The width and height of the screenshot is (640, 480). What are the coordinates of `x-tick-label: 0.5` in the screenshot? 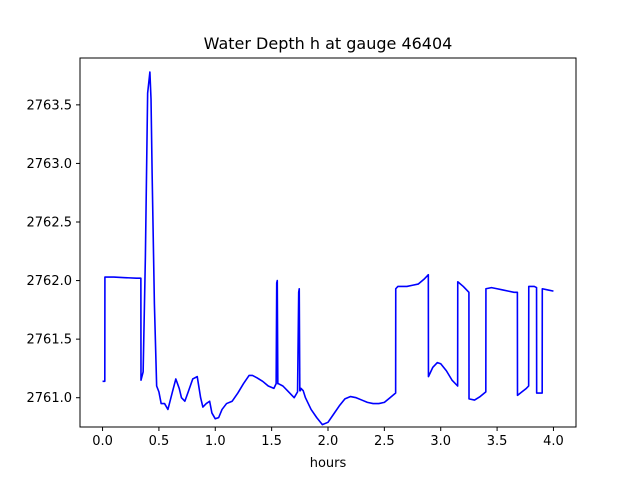 It's located at (159, 441).